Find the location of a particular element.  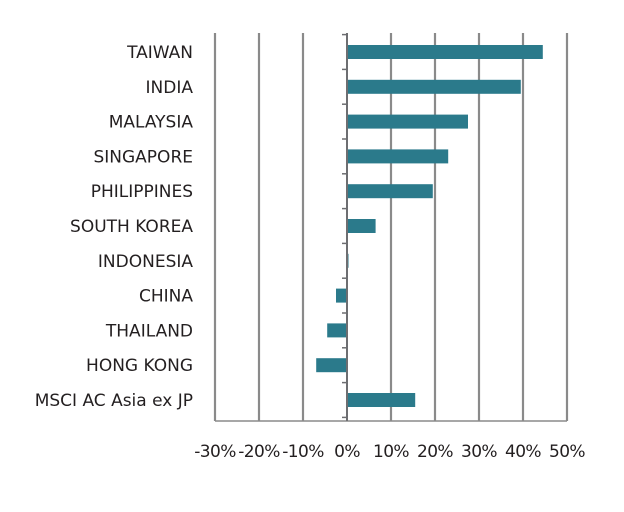

category-label: MALAYSIA is located at coordinates (151, 123).